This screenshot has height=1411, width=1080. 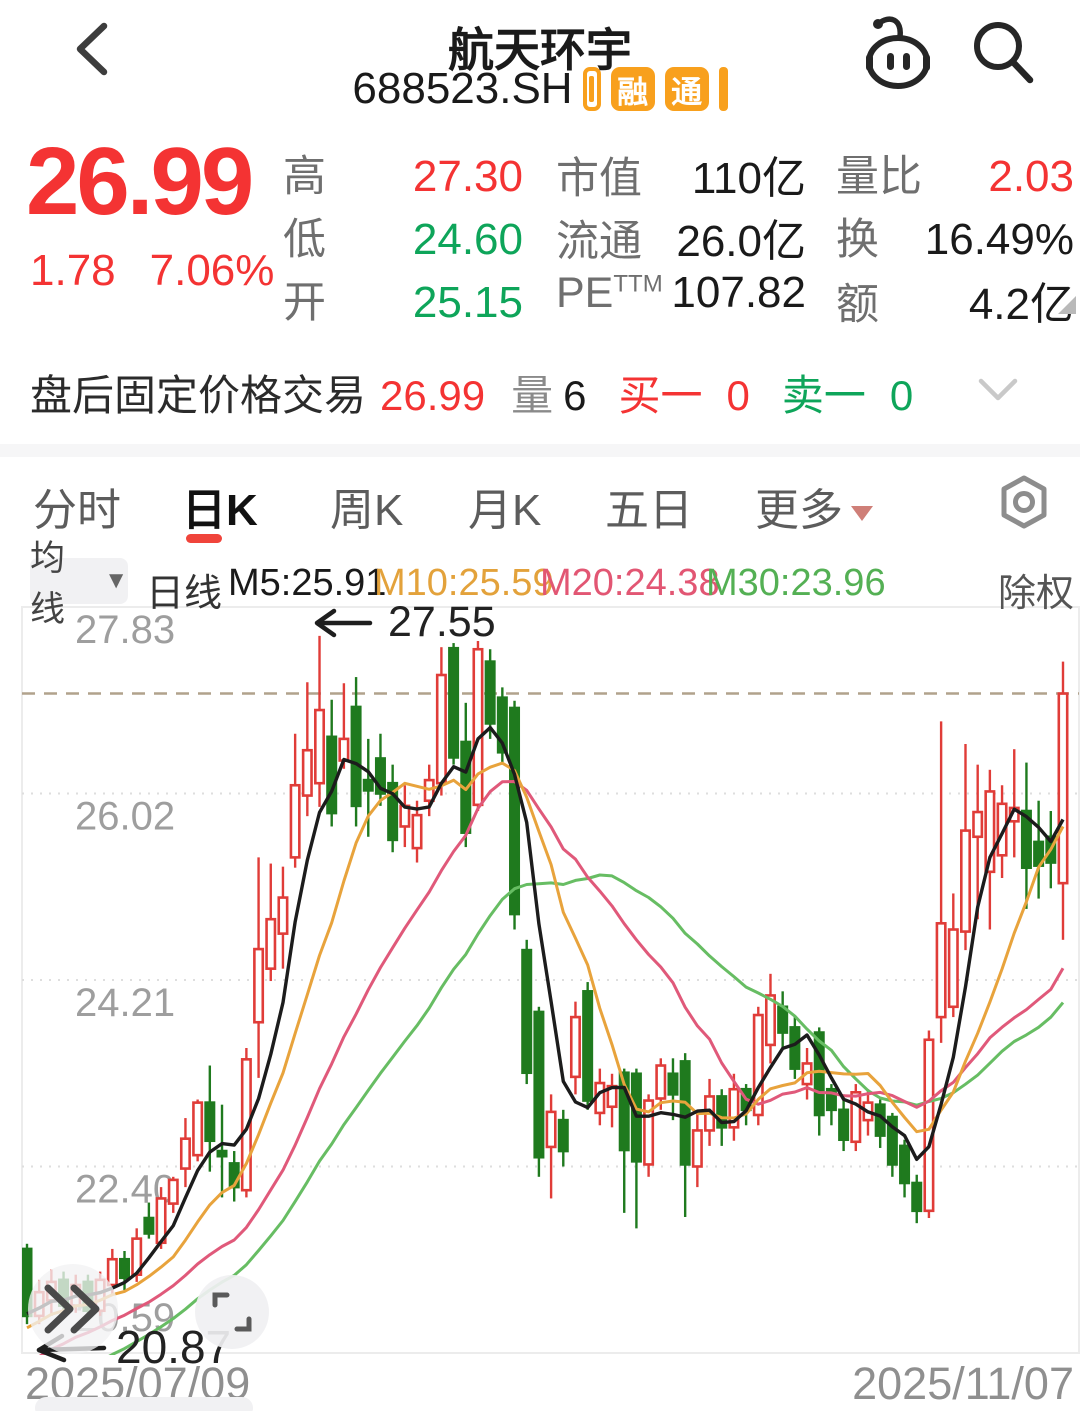 I want to click on afterhours-vol: 6, so click(x=575, y=395).